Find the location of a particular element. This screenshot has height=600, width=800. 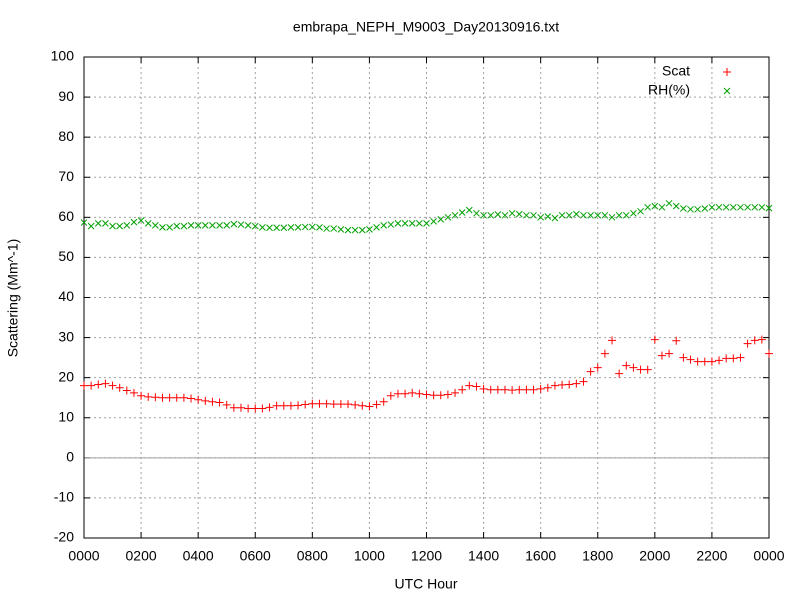

legend-label: Scat is located at coordinates (676, 71).